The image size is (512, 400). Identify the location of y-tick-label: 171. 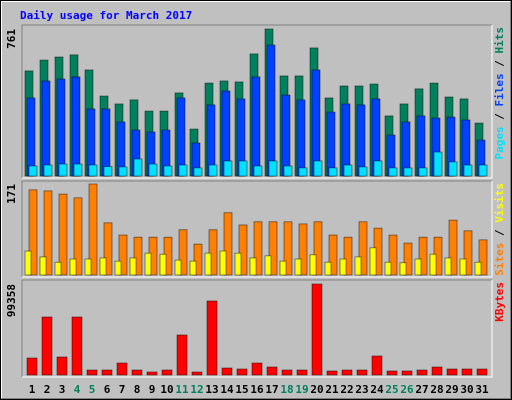
(11, 194).